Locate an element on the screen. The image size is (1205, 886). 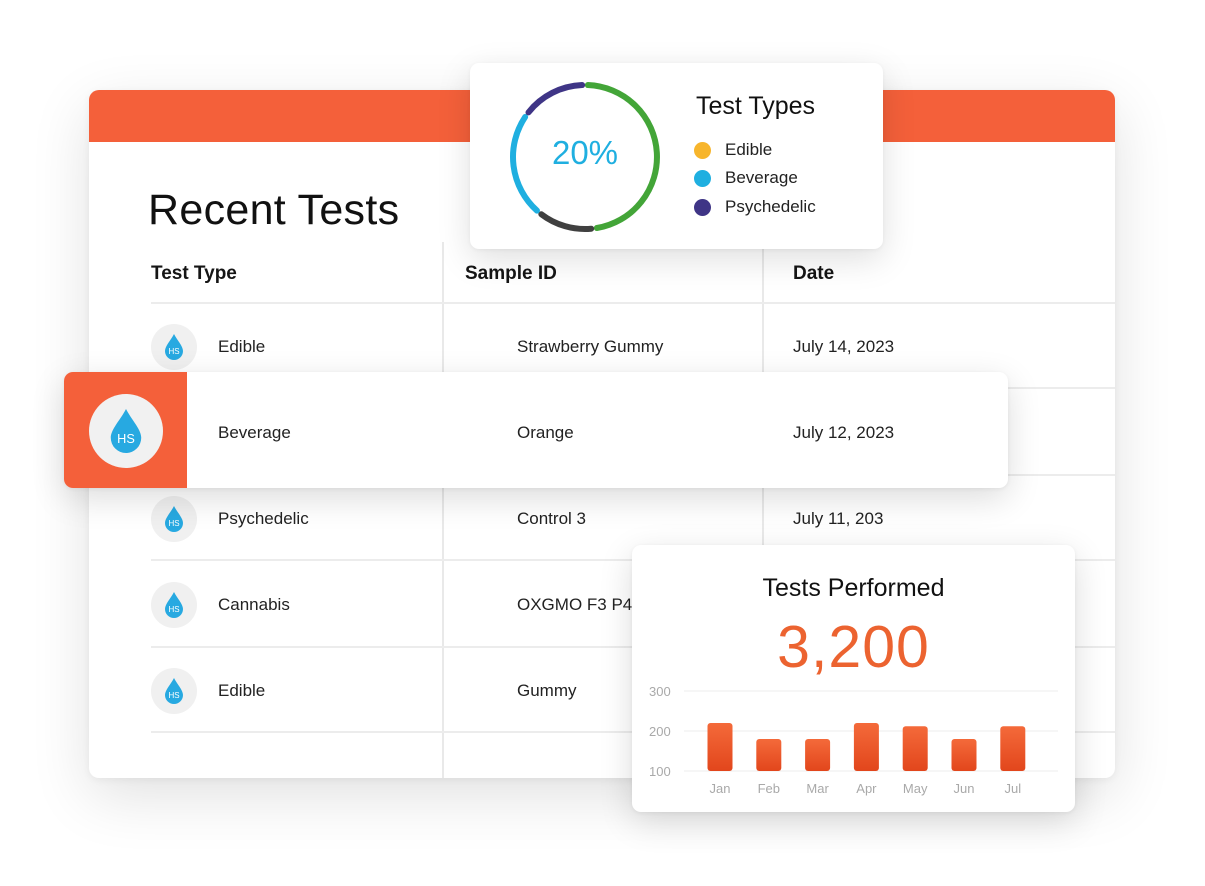
legend-item-beverage: Beverage is located at coordinates (746, 178).